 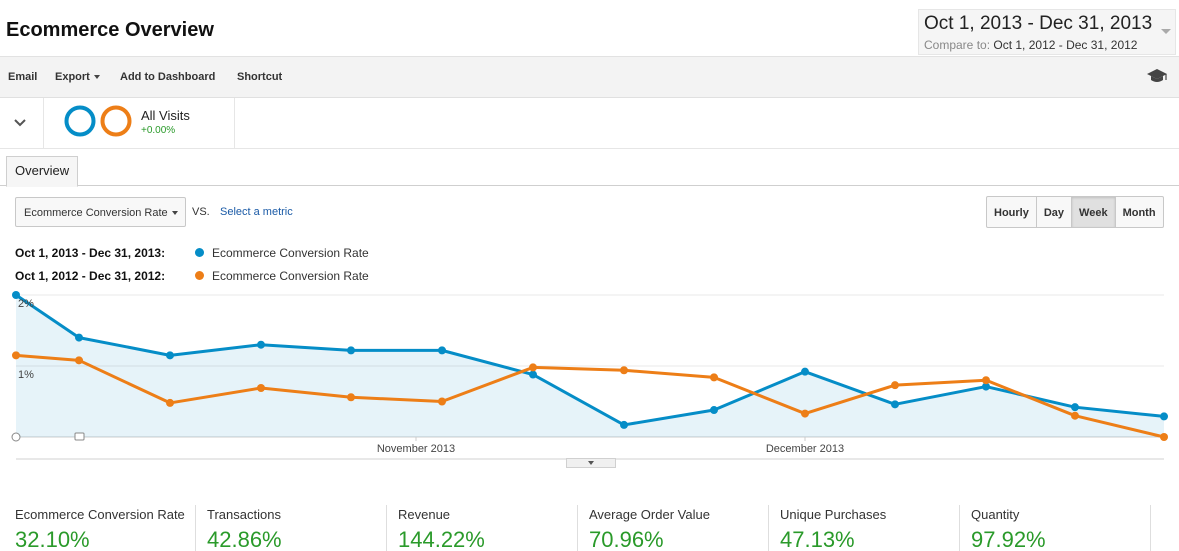 What do you see at coordinates (90, 276) in the screenshot?
I see `legend-period: Oct 1, 2012 - Dec 31, 2012:` at bounding box center [90, 276].